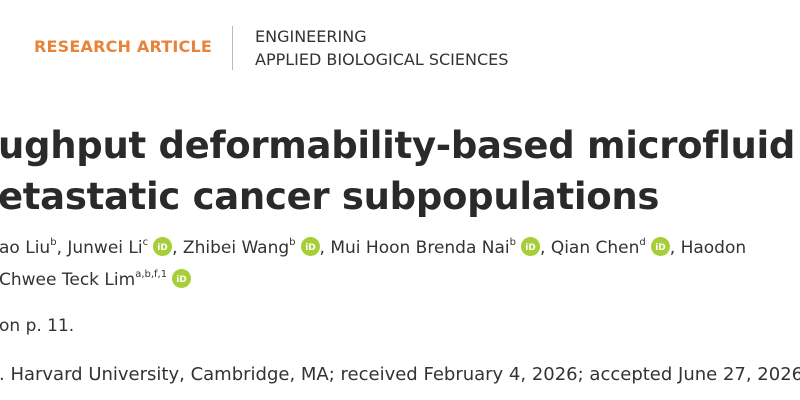 Image resolution: width=800 pixels, height=400 pixels. Describe the element at coordinates (642, 242) in the screenshot. I see `affiliation: d` at that location.